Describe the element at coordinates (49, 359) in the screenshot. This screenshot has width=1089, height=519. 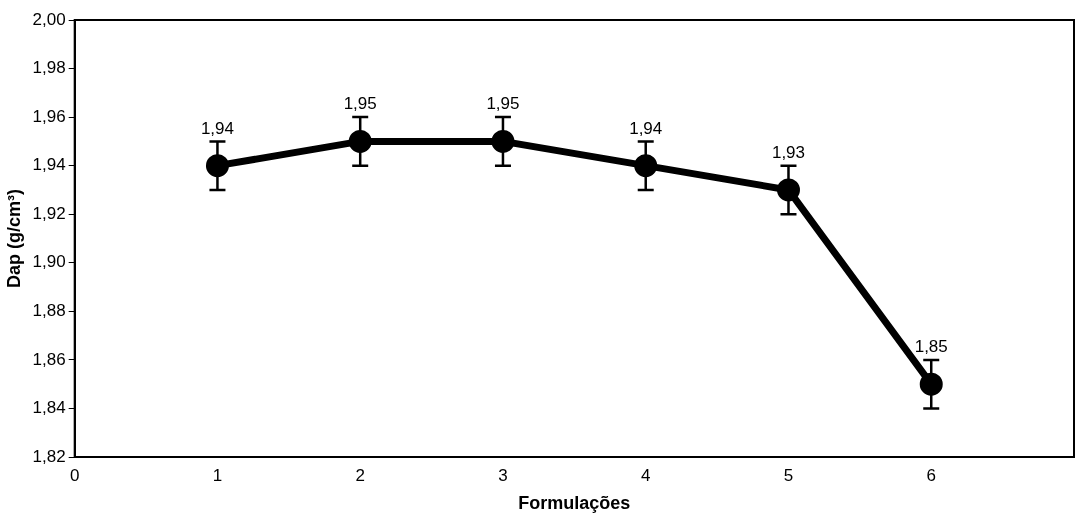
I see `y-tick-label: 1,86` at that location.